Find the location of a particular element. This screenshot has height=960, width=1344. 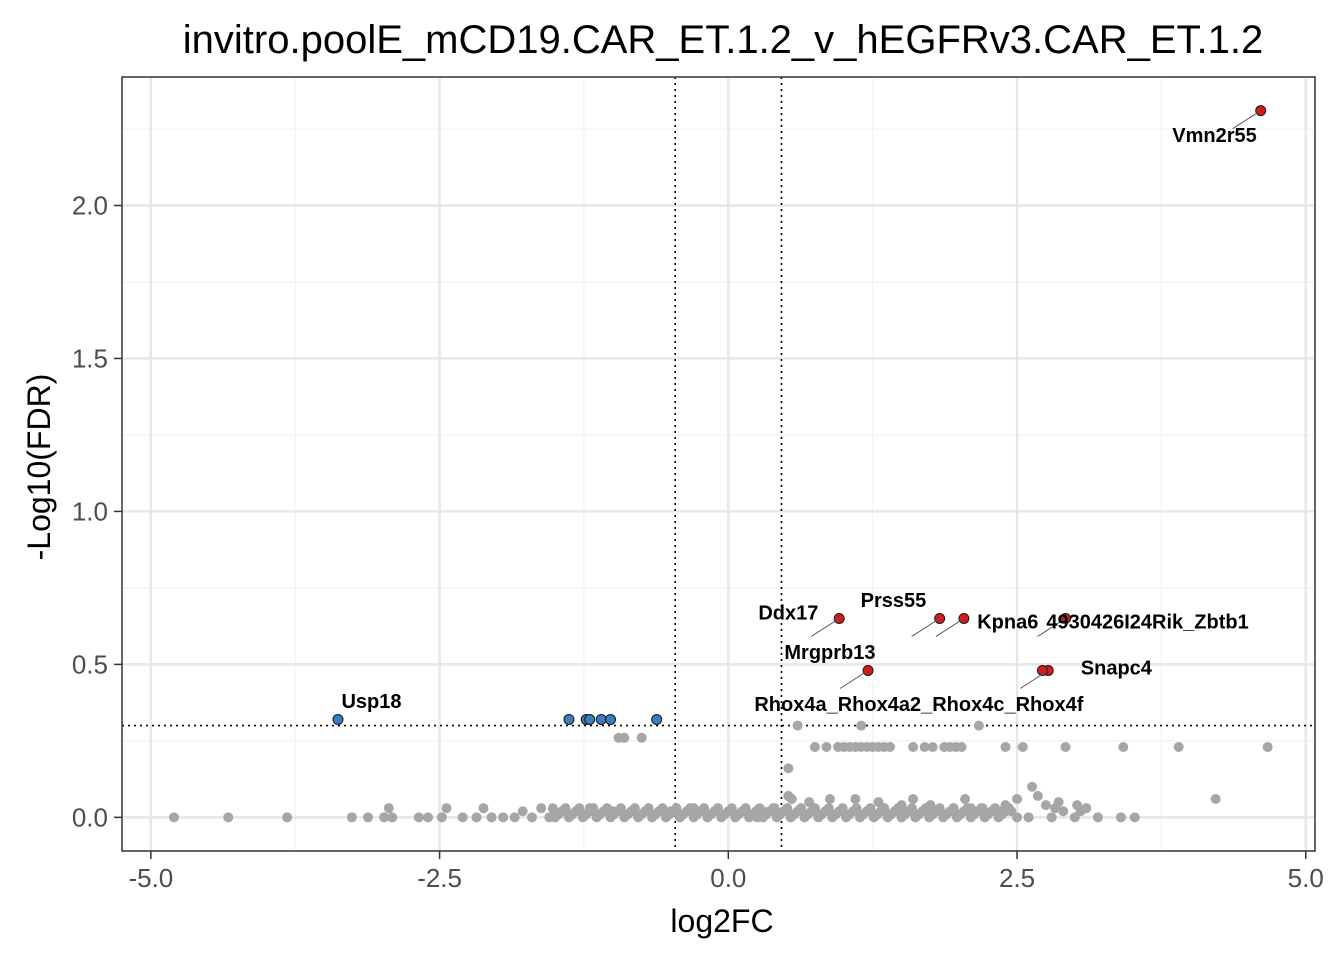

nonsignificant-points is located at coordinates (720, 771).